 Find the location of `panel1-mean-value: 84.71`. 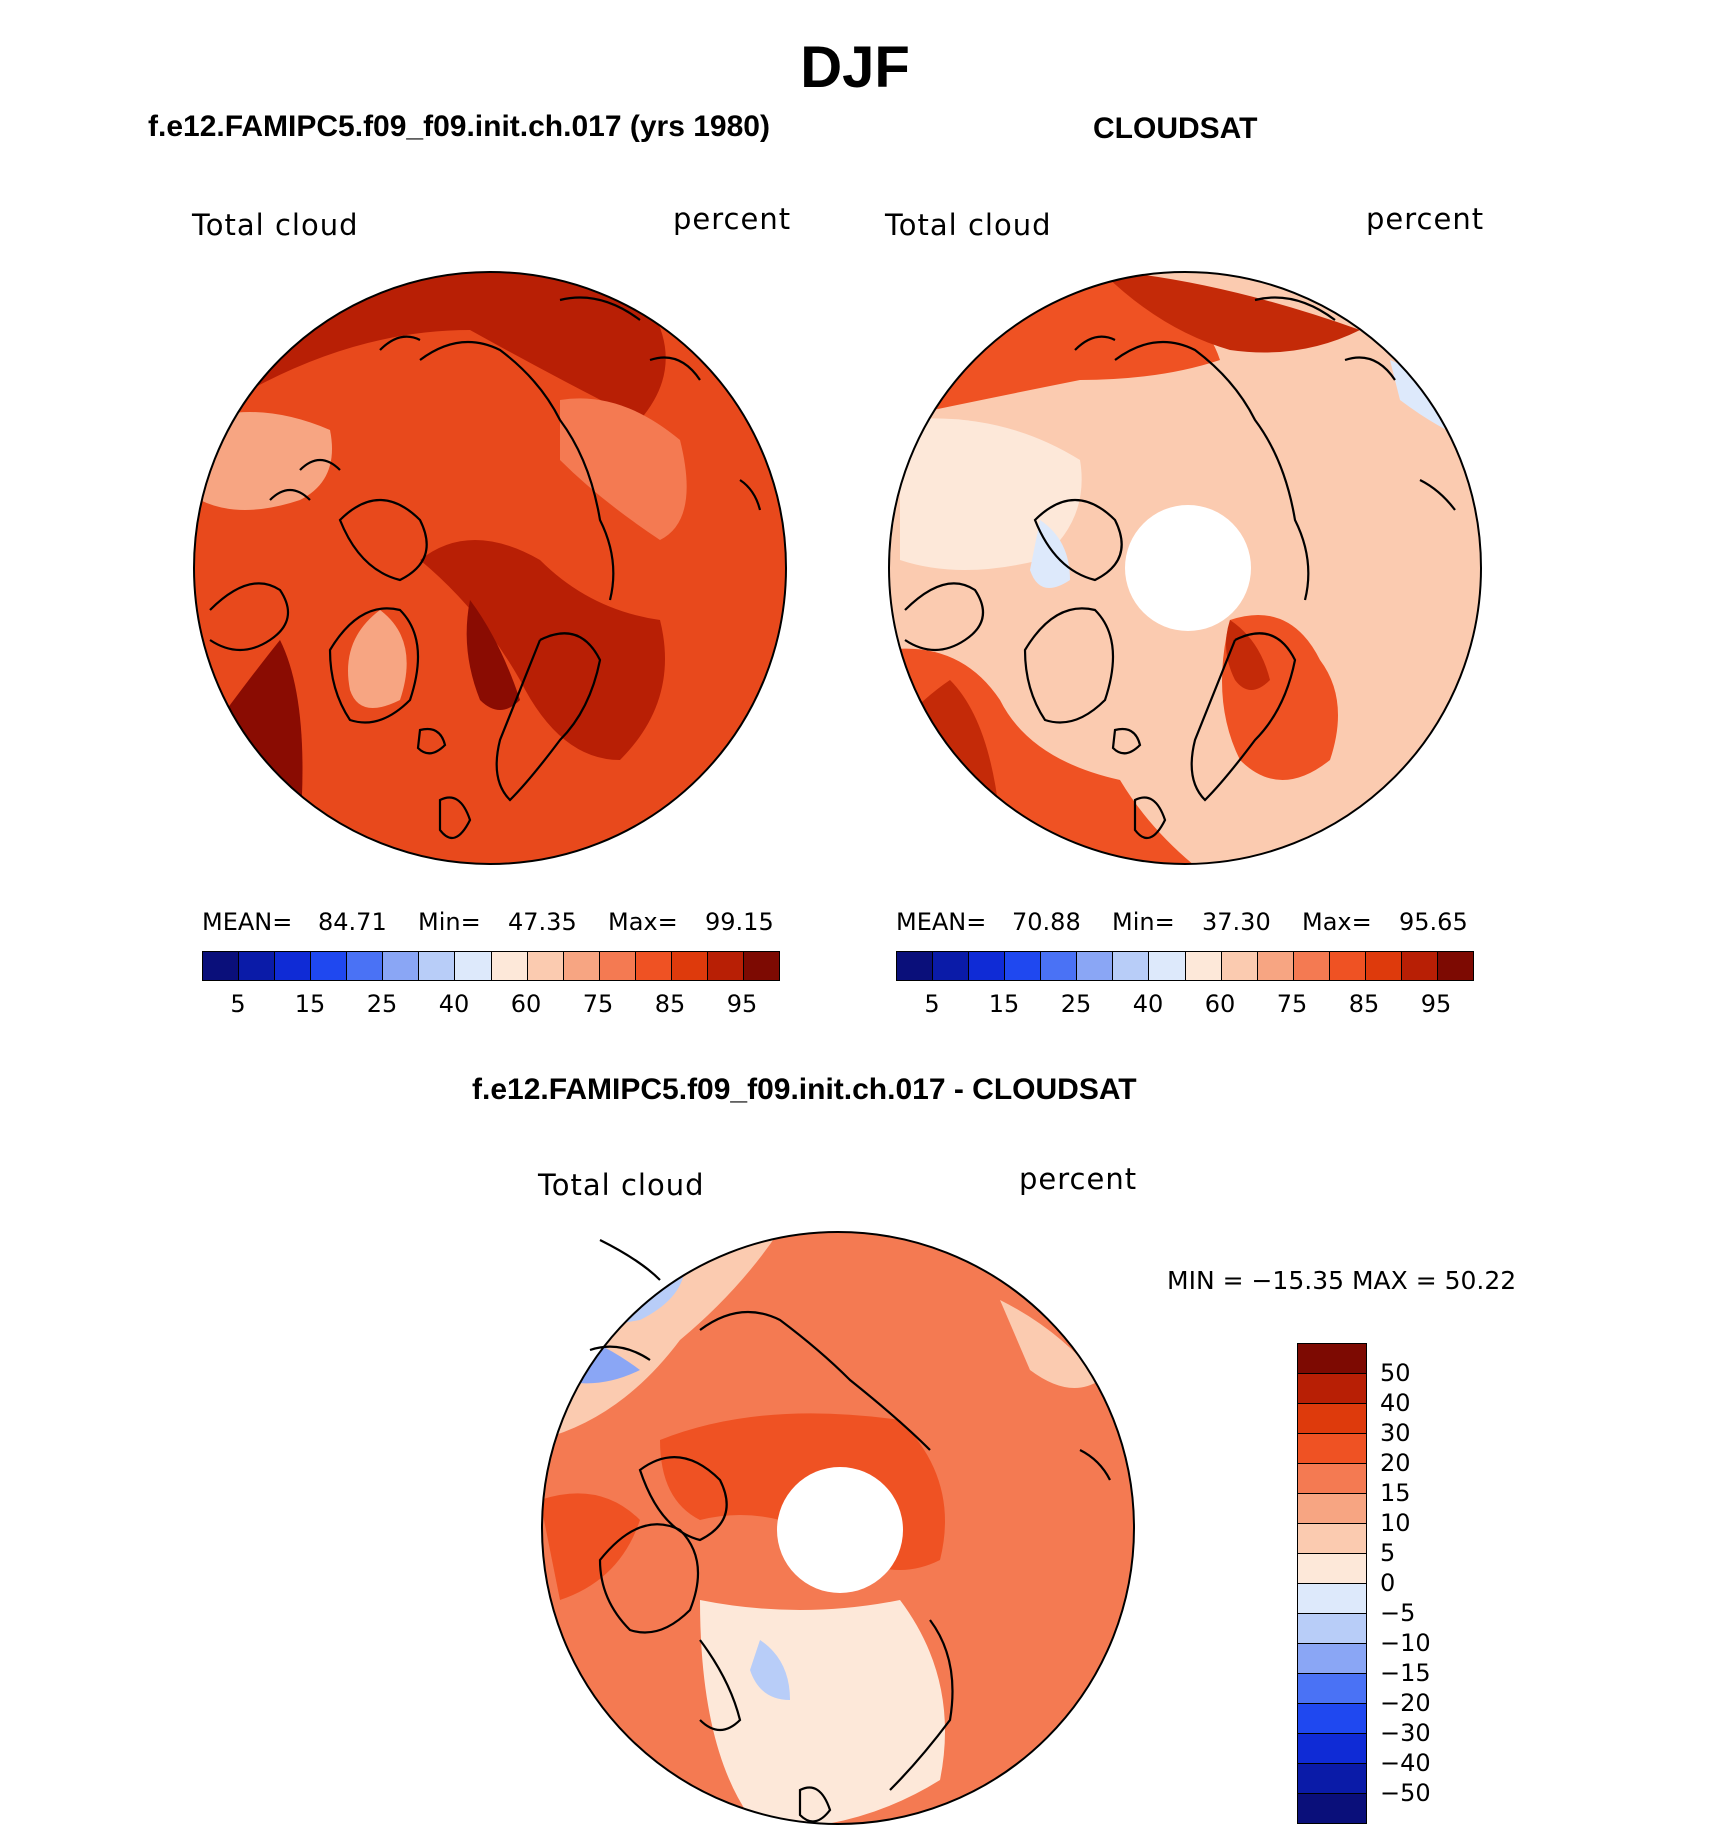

panel1-mean-value: 84.71 is located at coordinates (352, 922).